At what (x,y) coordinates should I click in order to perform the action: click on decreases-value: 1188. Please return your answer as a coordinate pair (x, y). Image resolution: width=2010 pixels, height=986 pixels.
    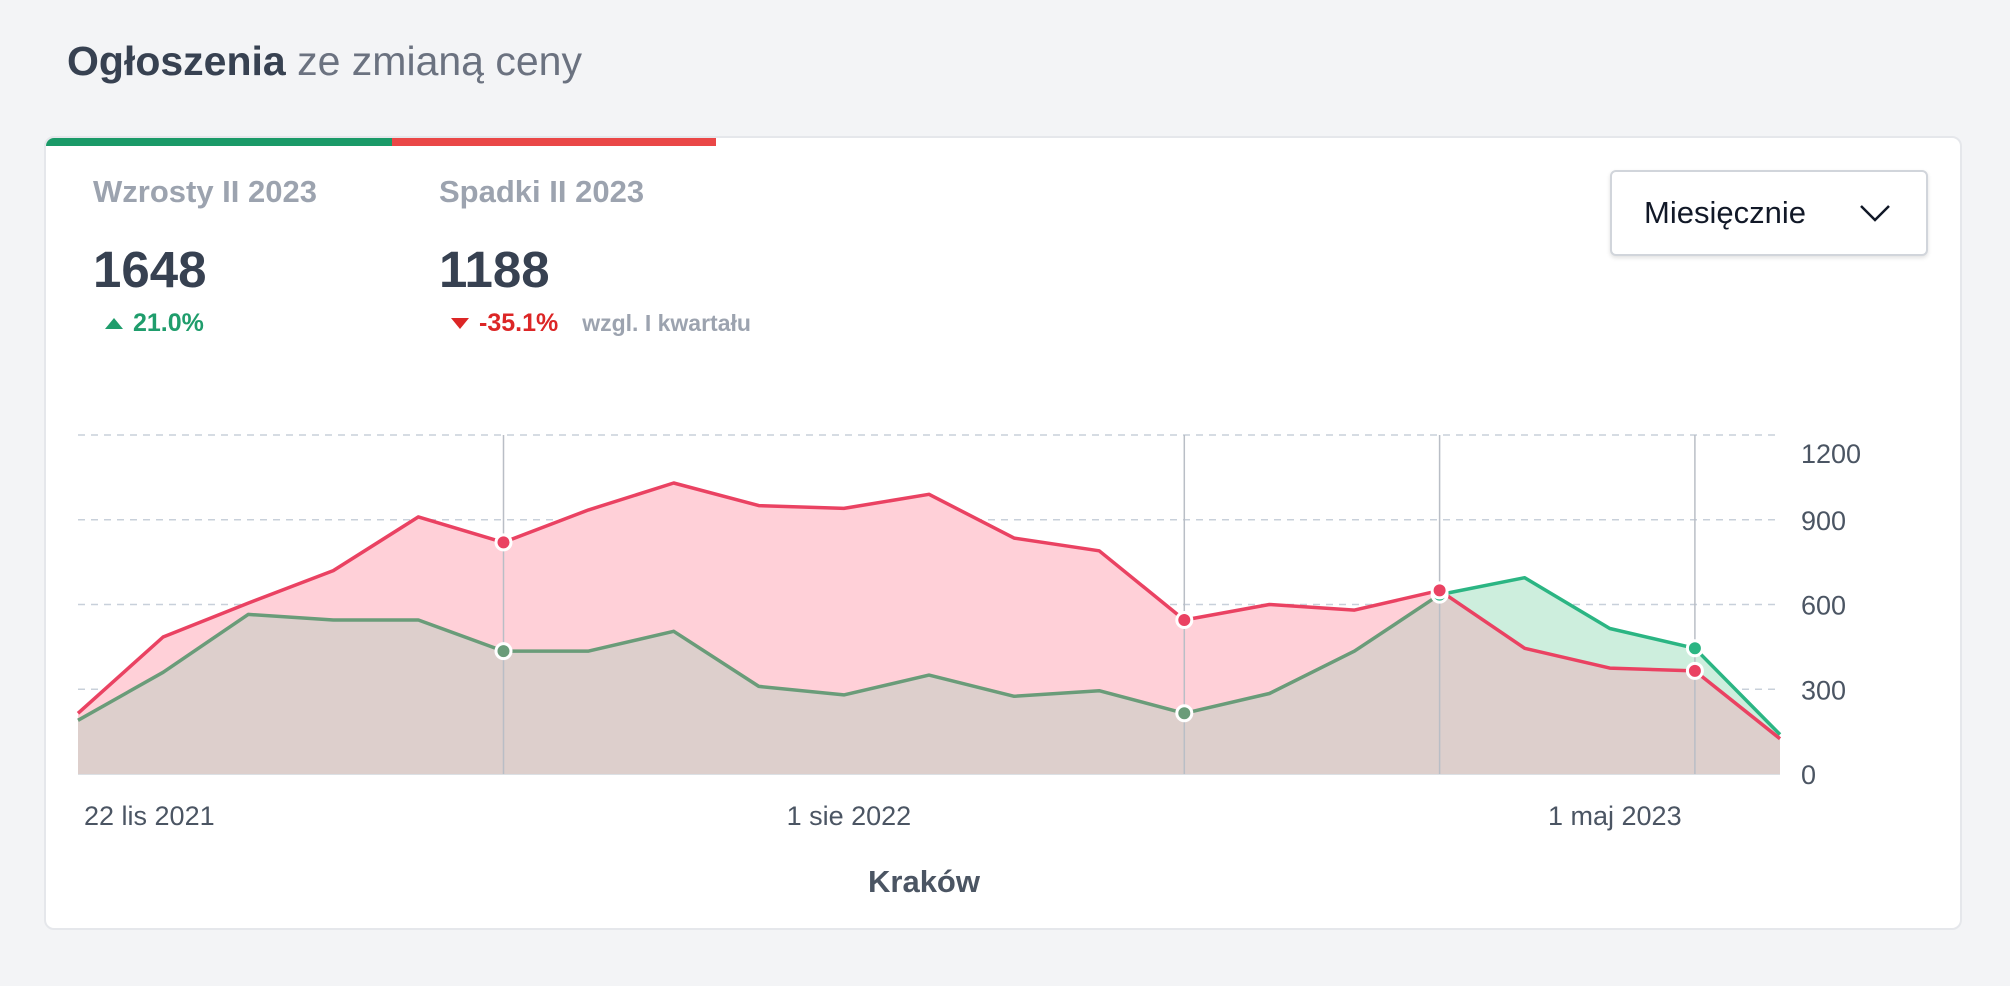
    Looking at the image, I should click on (494, 269).